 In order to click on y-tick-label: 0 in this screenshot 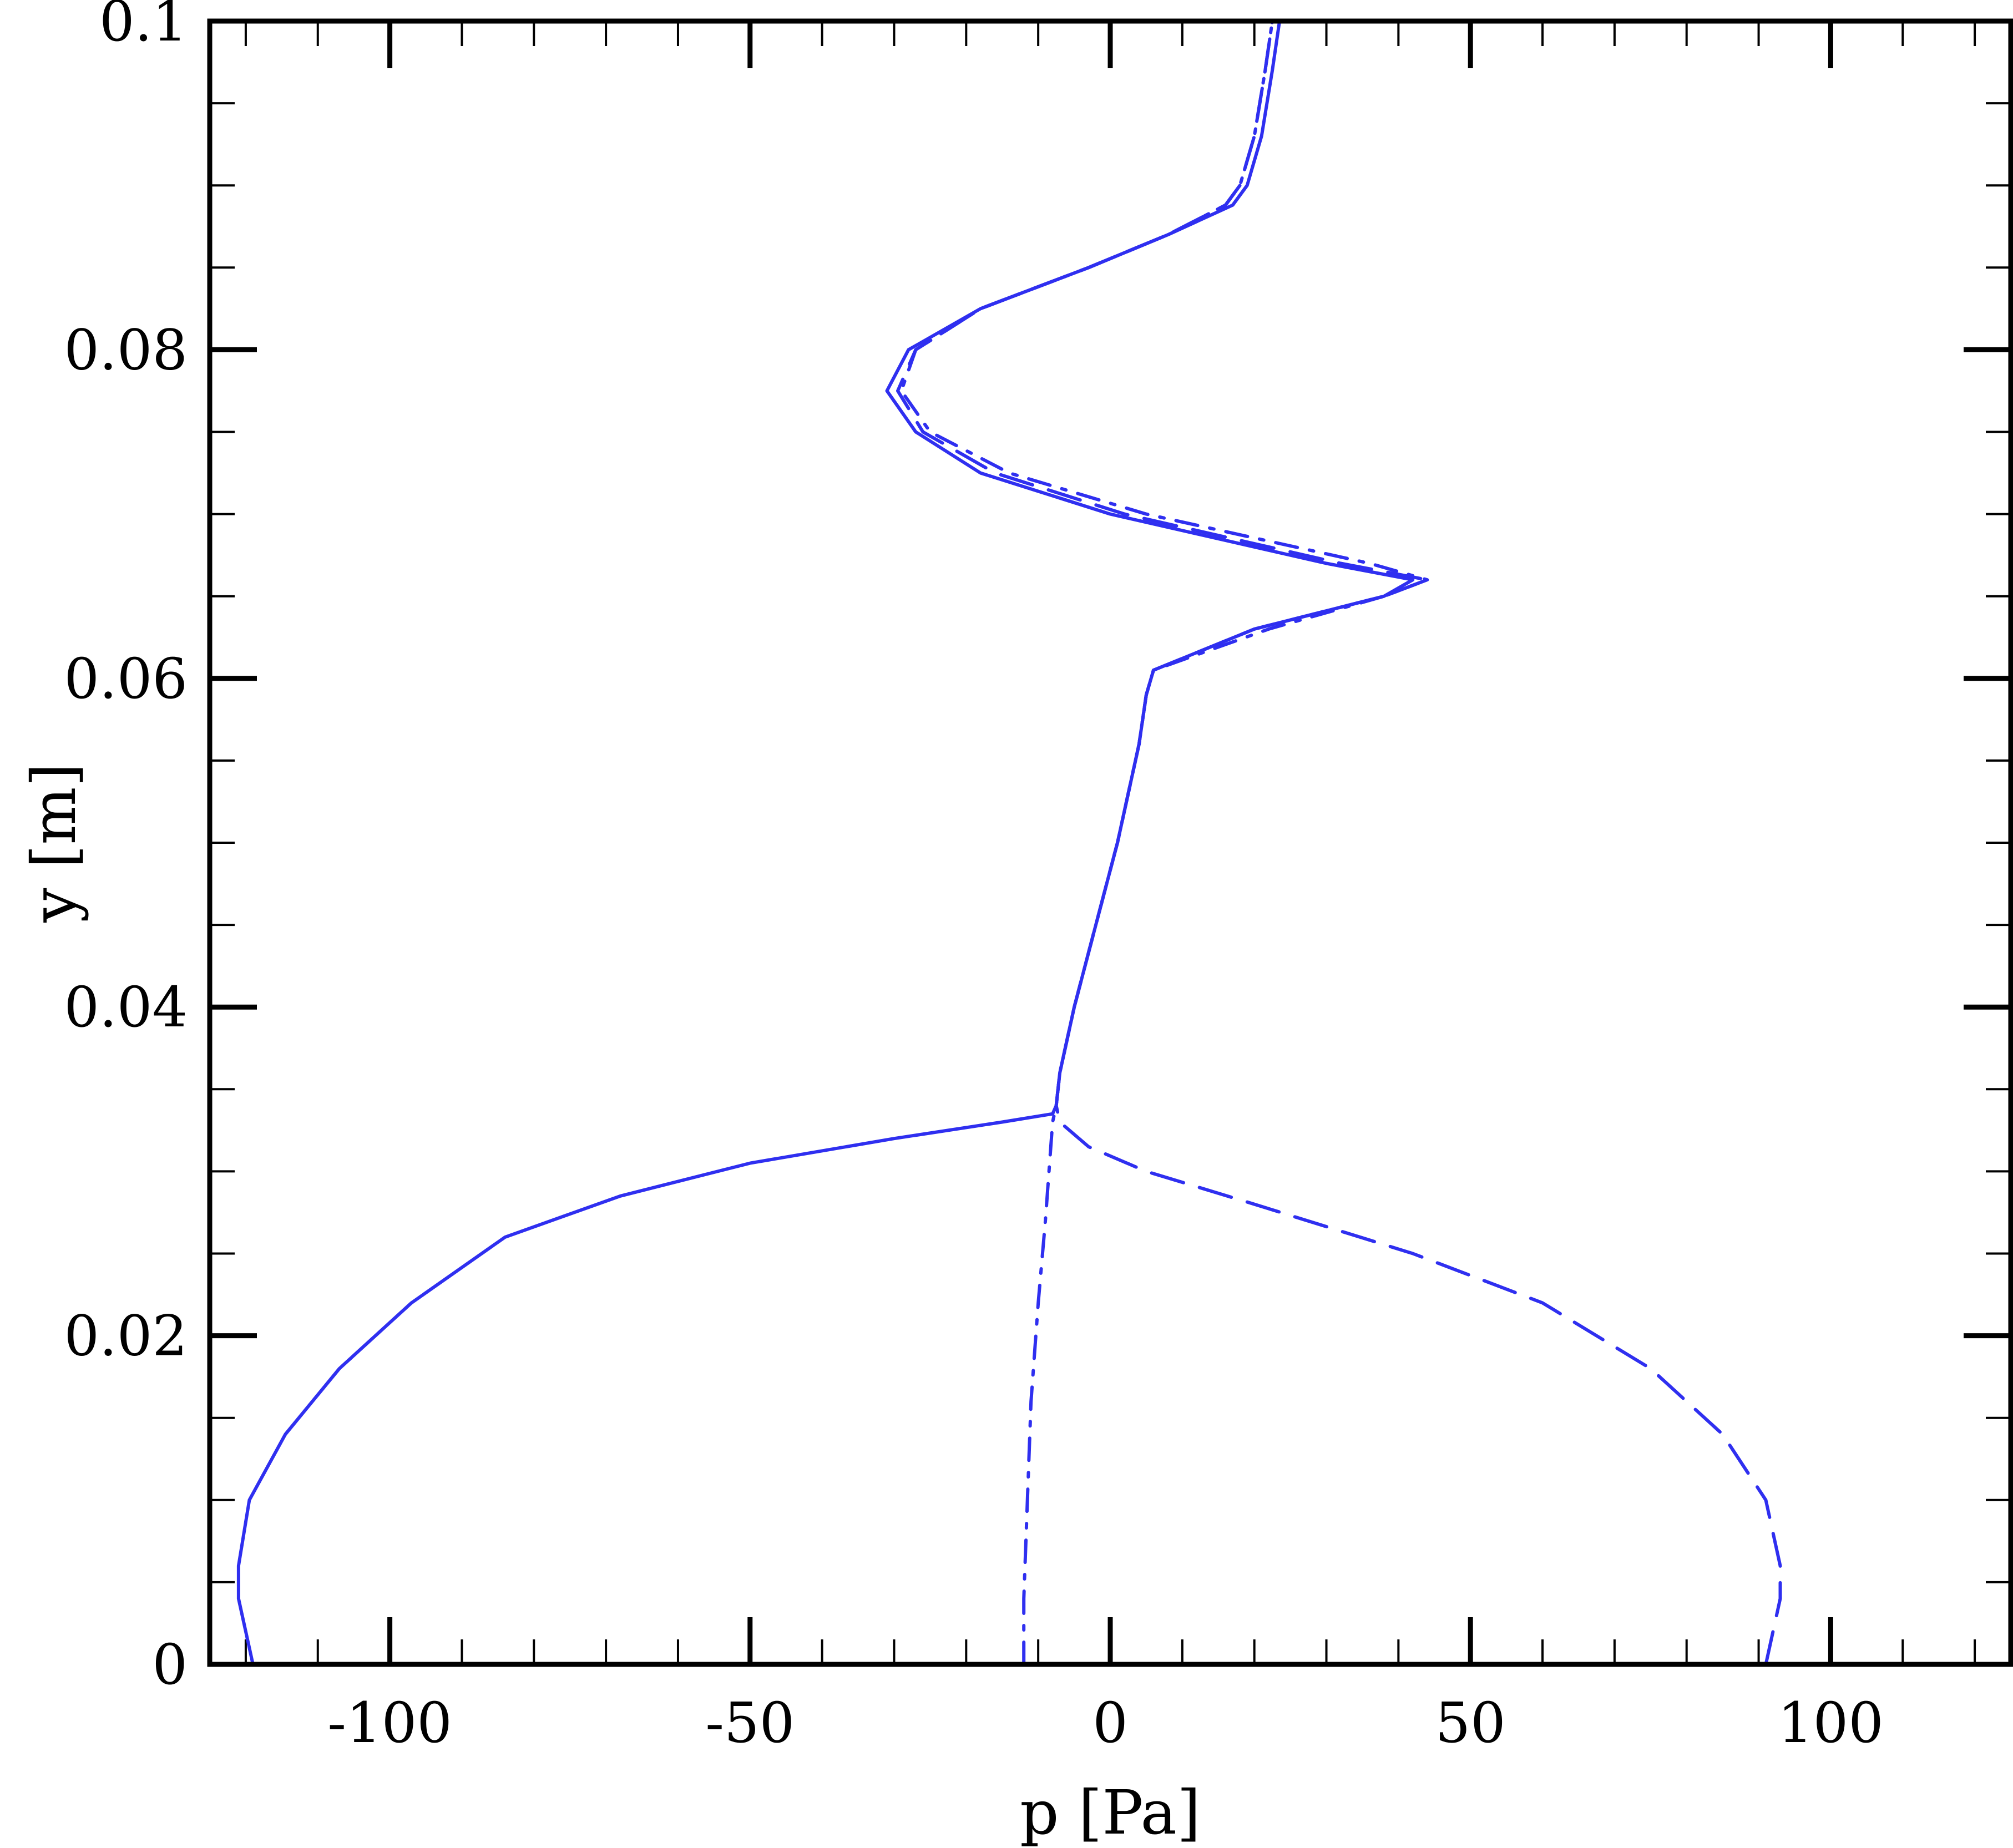, I will do `click(170, 1664)`.